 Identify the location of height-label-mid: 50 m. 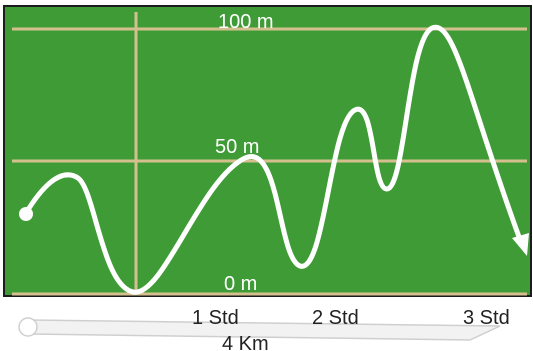
(237, 147).